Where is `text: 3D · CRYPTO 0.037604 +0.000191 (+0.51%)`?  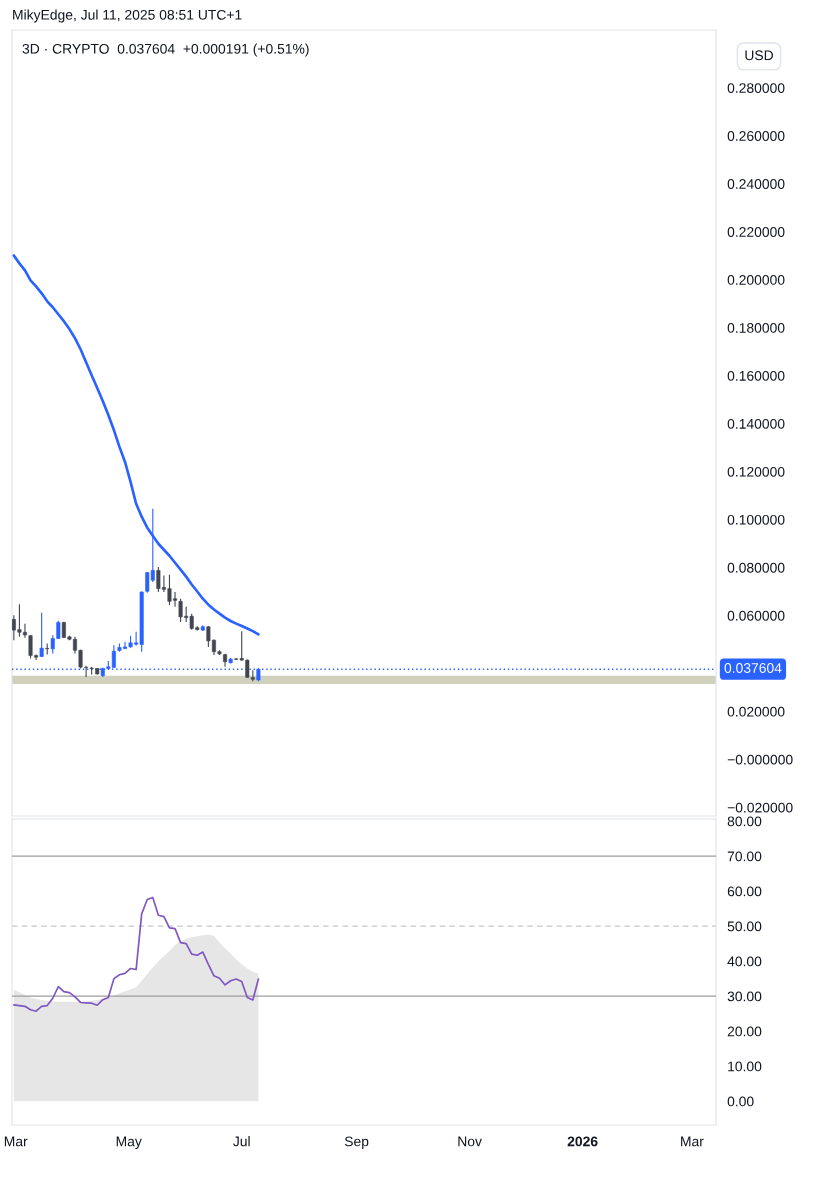
text: 3D · CRYPTO 0.037604 +0.000191 (+0.51%) is located at coordinates (165, 50).